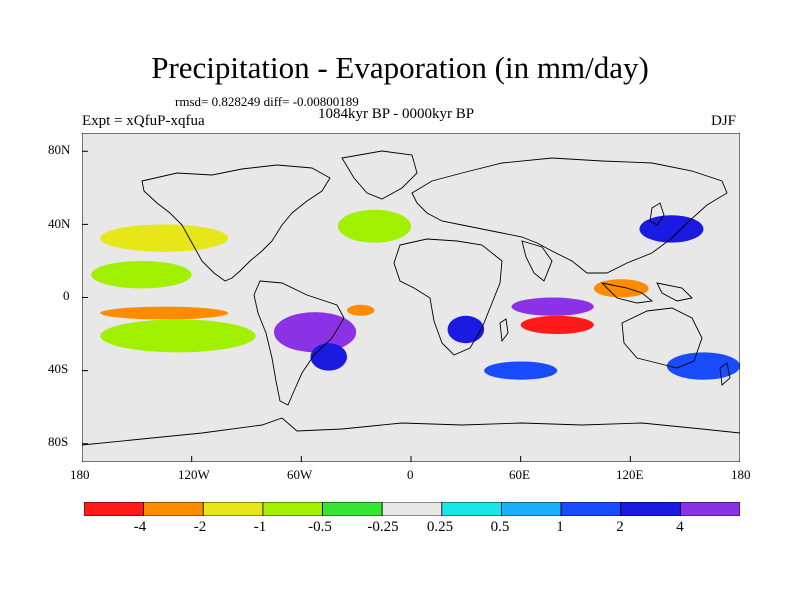  I want to click on south-america-coast, so click(299, 343).